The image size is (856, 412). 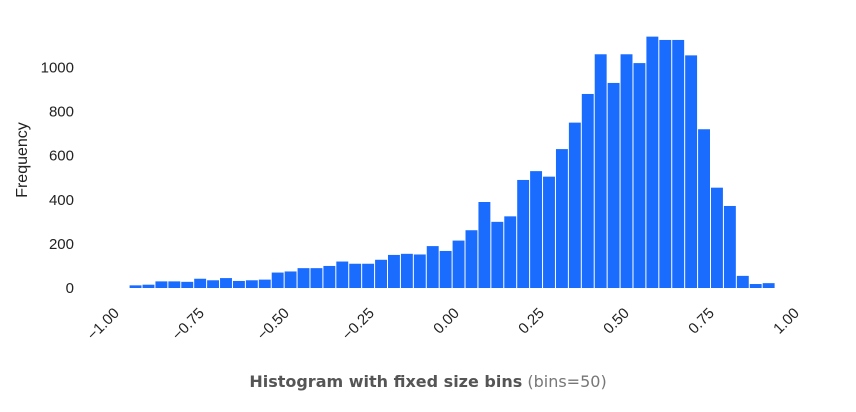 I want to click on x-tick-label: 0.50, so click(x=616, y=321).